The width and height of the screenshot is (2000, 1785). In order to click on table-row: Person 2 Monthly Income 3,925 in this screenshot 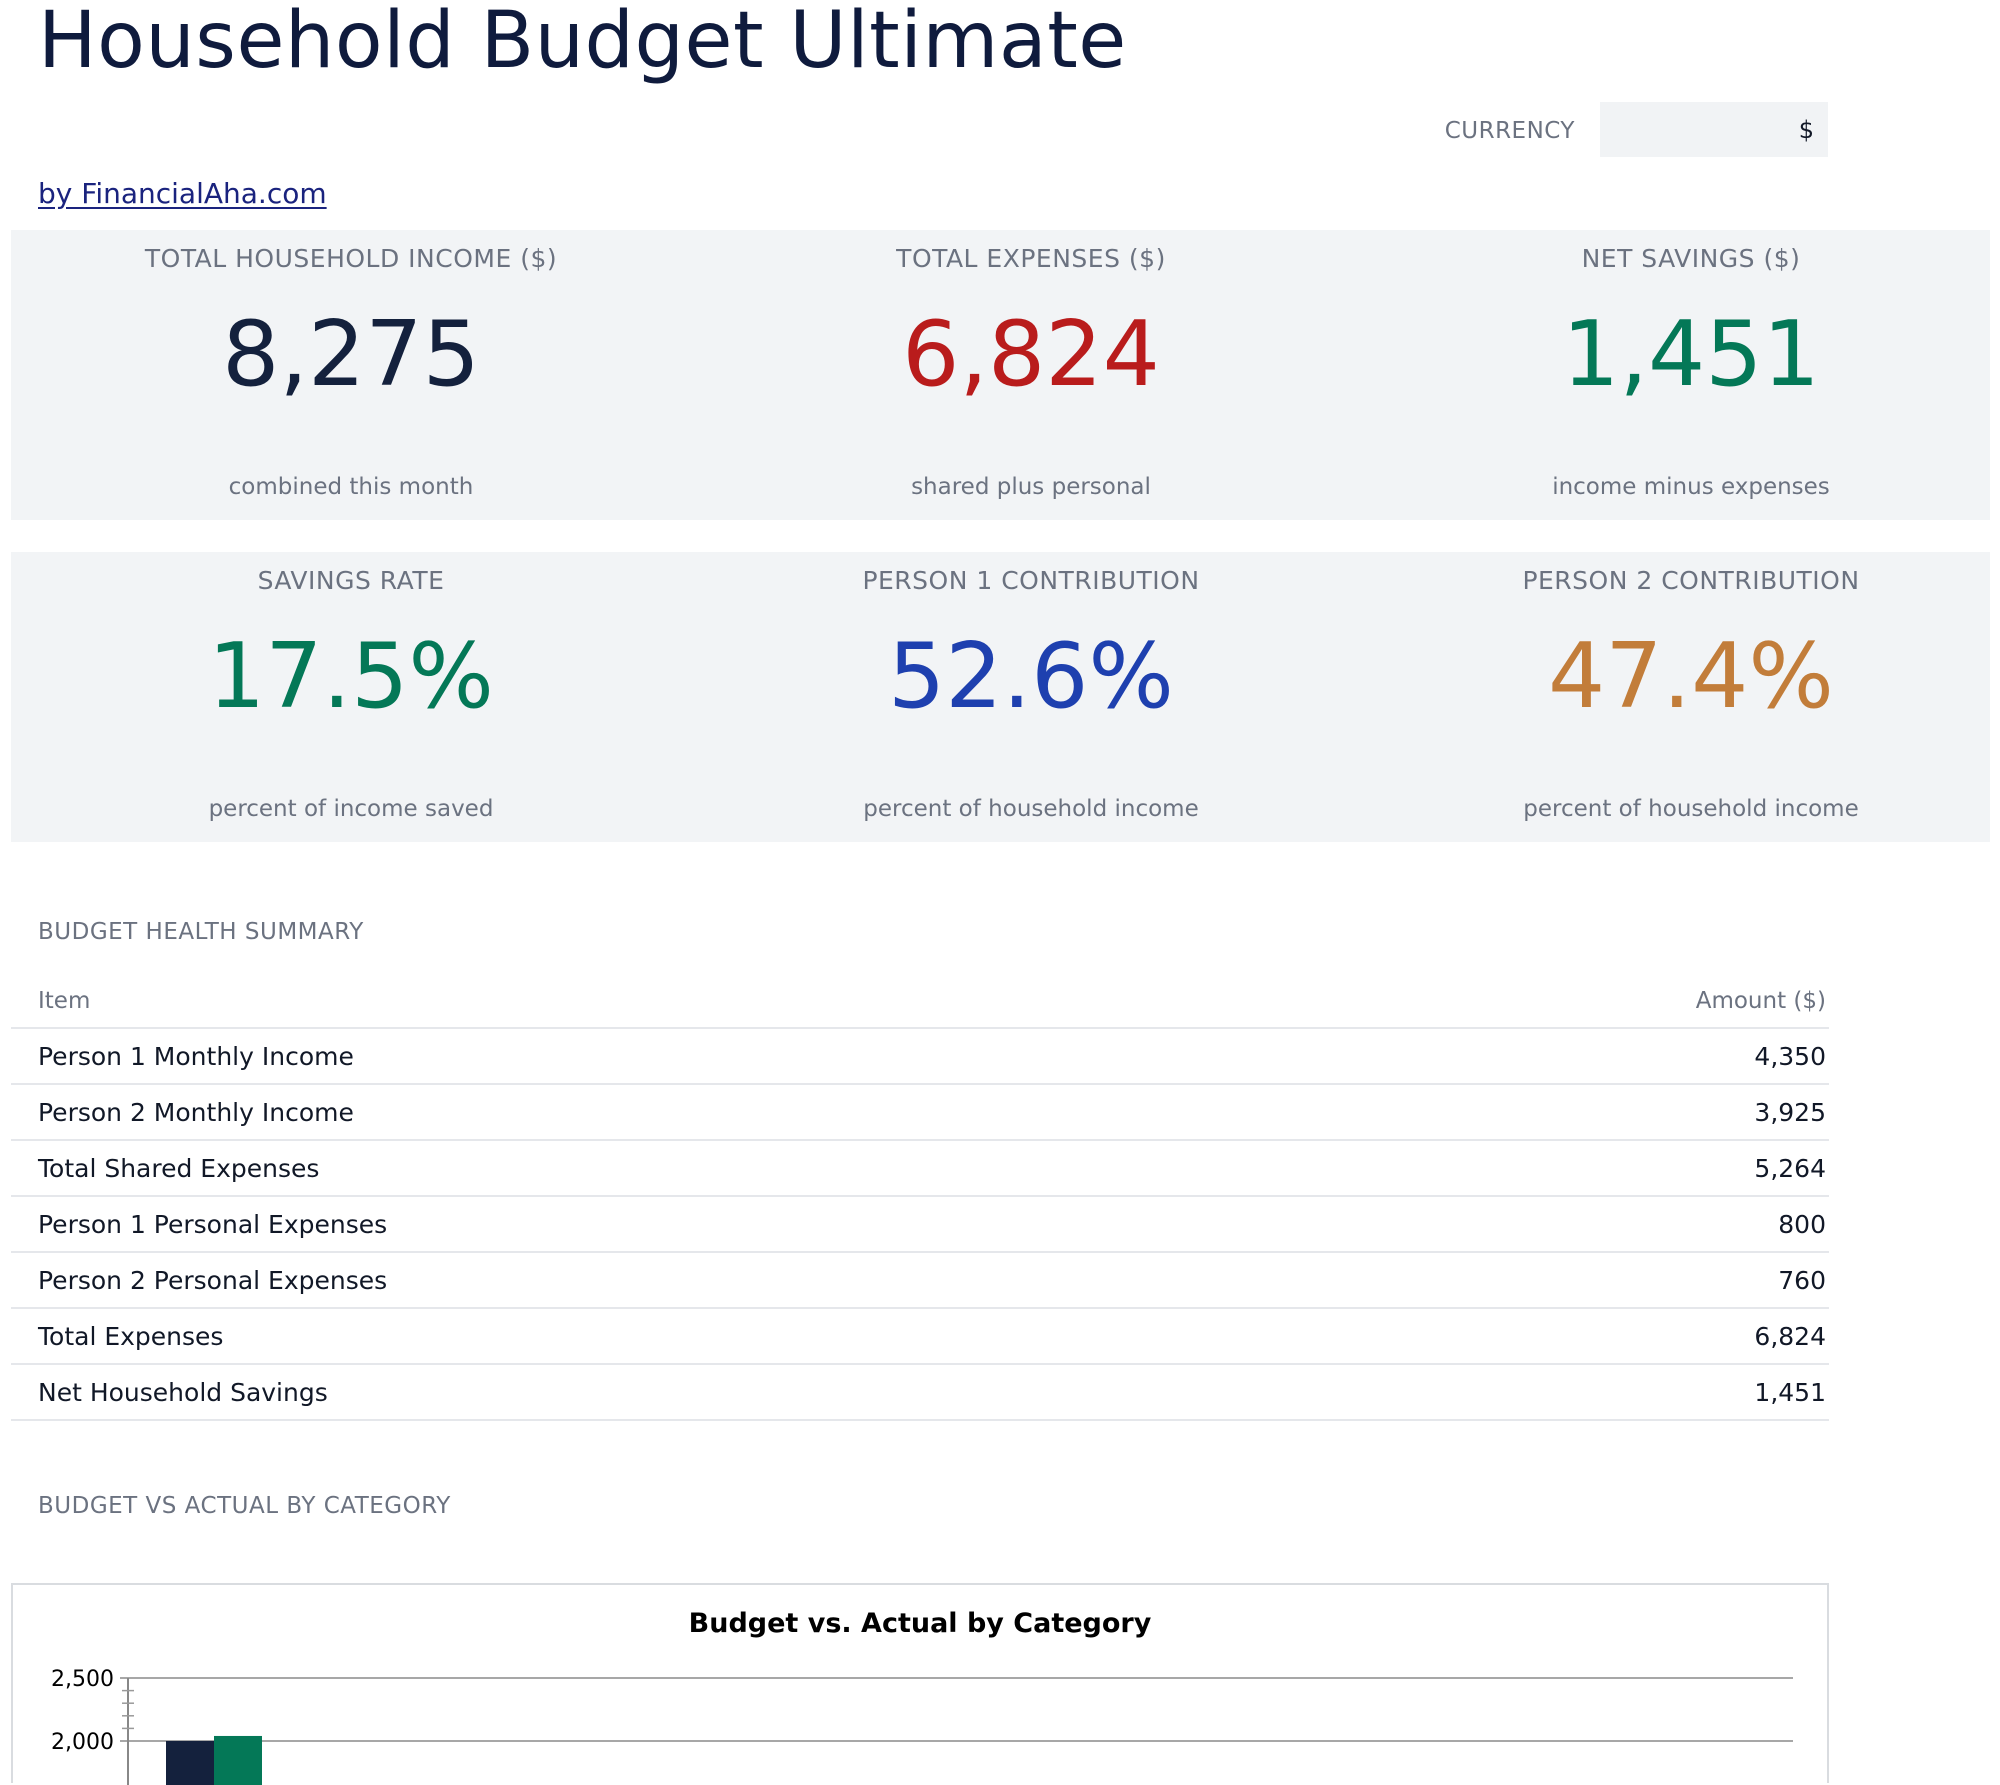, I will do `click(920, 1112)`.